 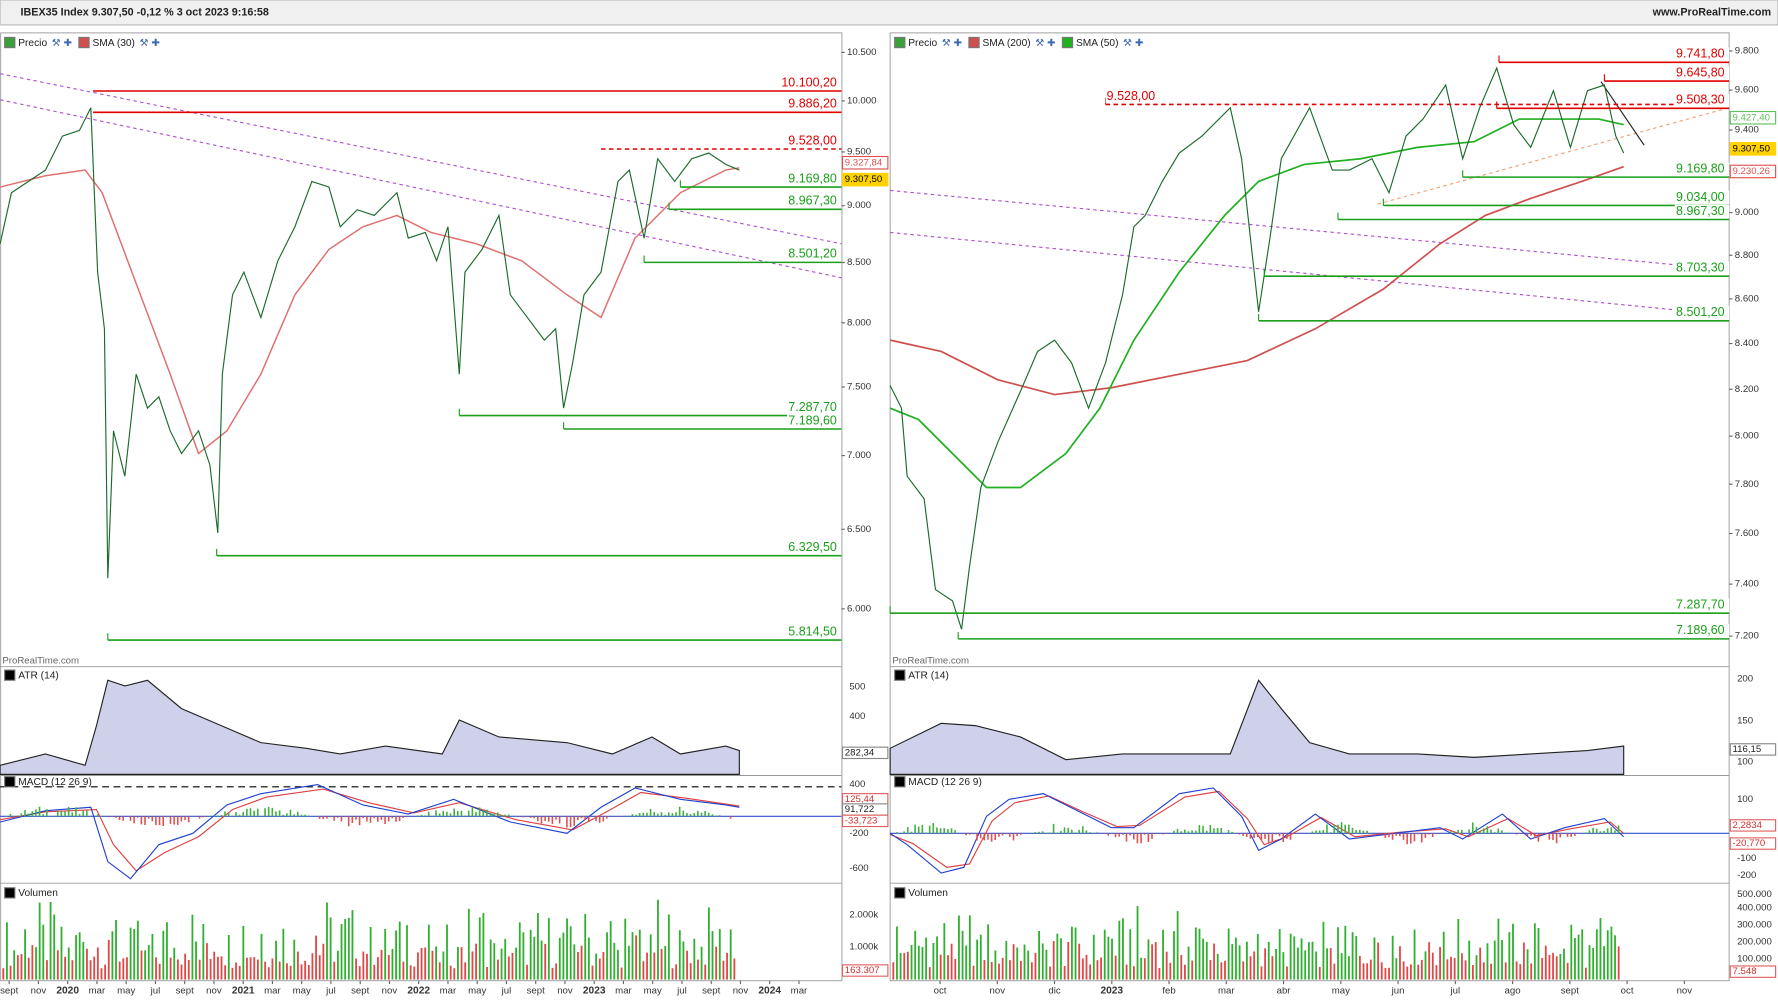 What do you see at coordinates (1711, 12) in the screenshot?
I see `header-site: www.ProRealTime.com` at bounding box center [1711, 12].